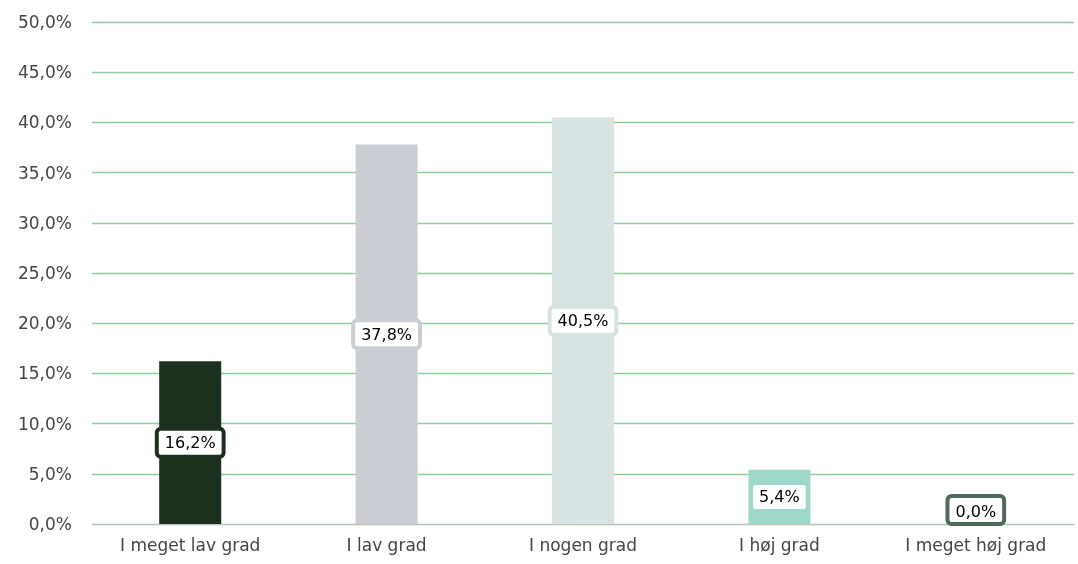  I want to click on data-label: 0,0%, so click(976, 511).